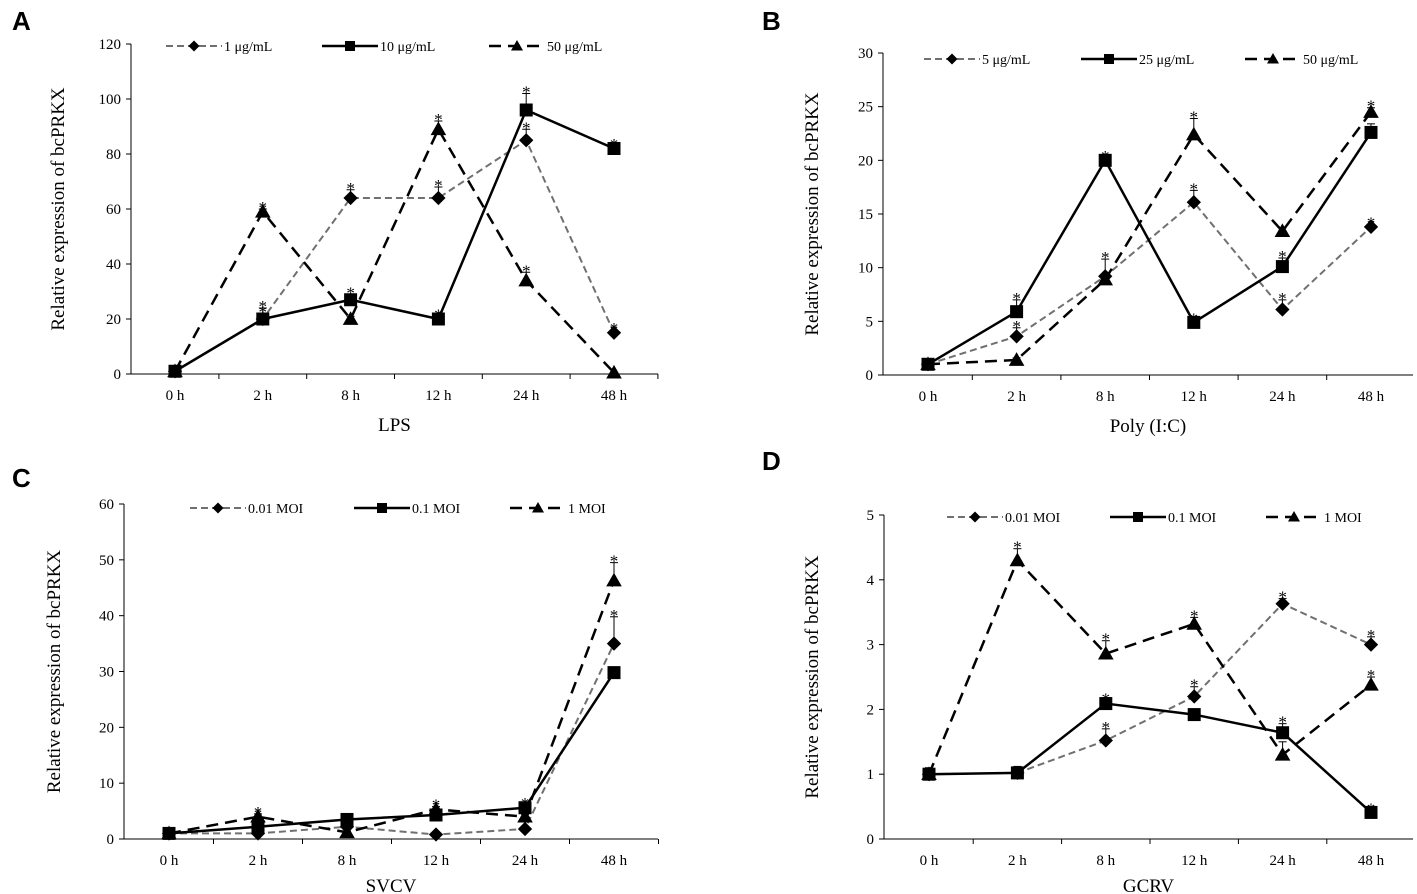 This screenshot has width=1417, height=894. Describe the element at coordinates (113, 320) in the screenshot. I see `y-tick-label: 20` at that location.